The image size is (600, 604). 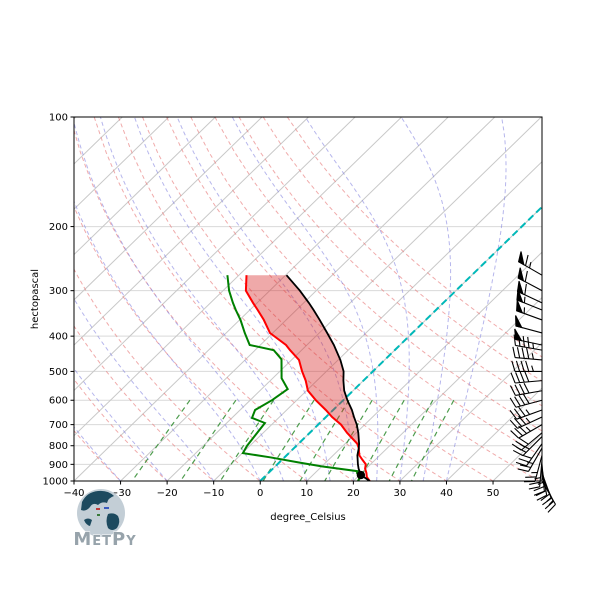 What do you see at coordinates (58, 291) in the screenshot?
I see `y-tick-label: 300` at bounding box center [58, 291].